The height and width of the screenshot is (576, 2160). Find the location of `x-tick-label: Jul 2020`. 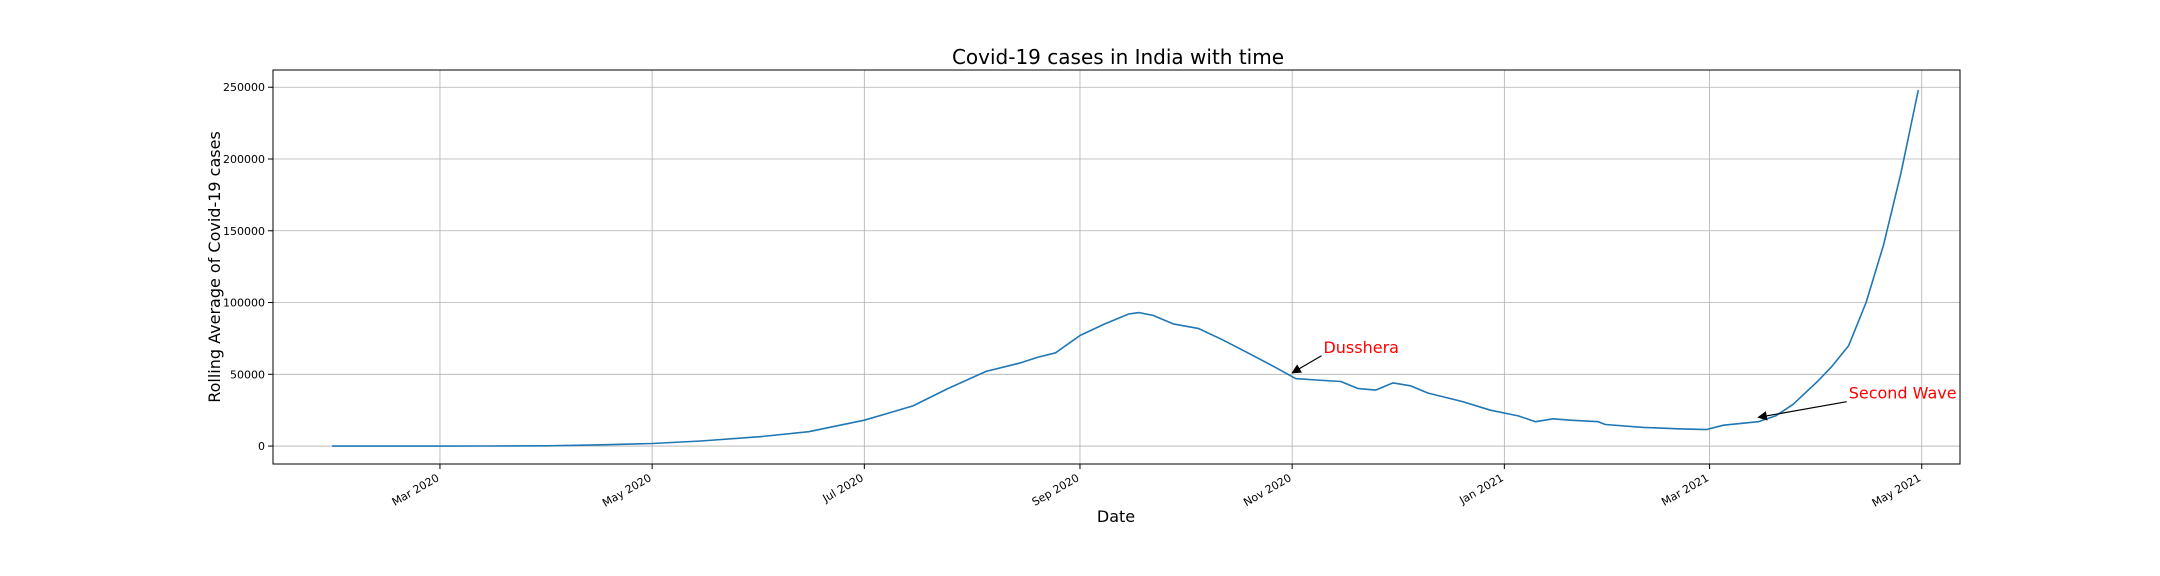

x-tick-label: Jul 2020 is located at coordinates (843, 488).